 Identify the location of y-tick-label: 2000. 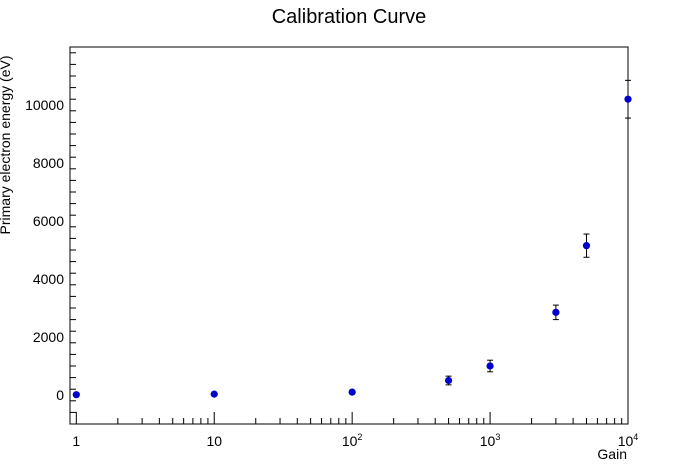
(48, 337).